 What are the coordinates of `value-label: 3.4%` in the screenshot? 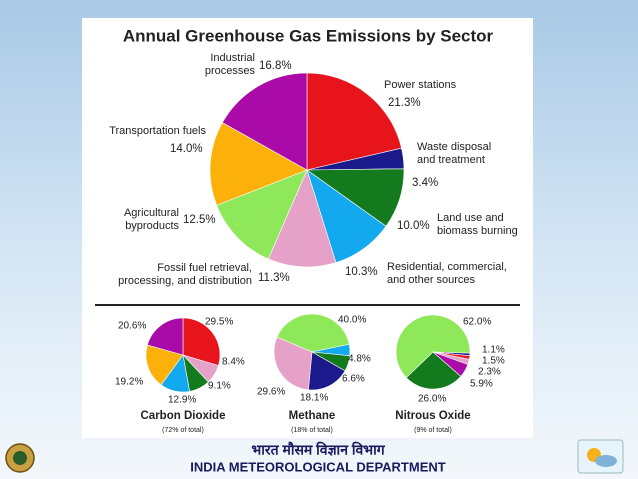 It's located at (425, 183).